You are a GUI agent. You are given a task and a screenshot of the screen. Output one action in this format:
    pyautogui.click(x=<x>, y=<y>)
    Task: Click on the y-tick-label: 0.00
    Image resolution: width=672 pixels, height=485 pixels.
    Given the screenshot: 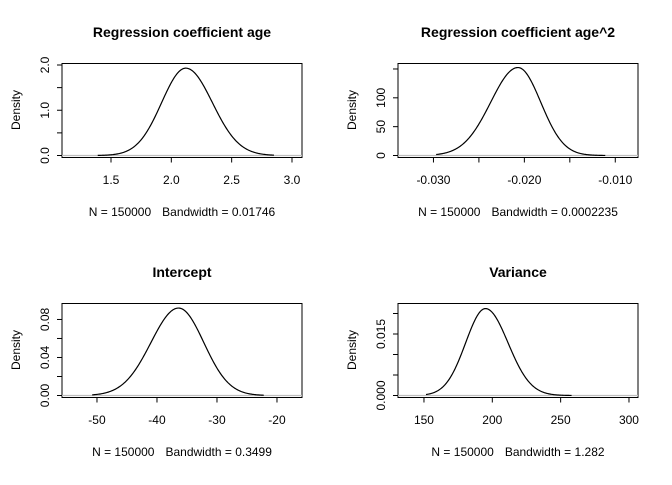 What is the action you would take?
    pyautogui.click(x=45, y=395)
    